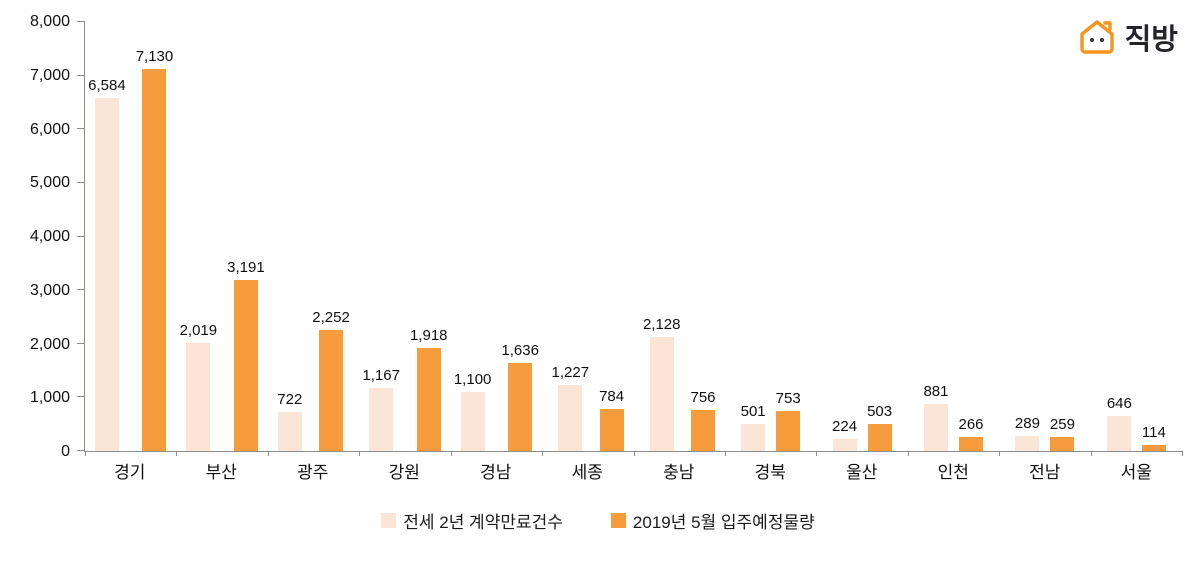  Describe the element at coordinates (770, 236) in the screenshot. I see `bar-group: 501 753` at that location.